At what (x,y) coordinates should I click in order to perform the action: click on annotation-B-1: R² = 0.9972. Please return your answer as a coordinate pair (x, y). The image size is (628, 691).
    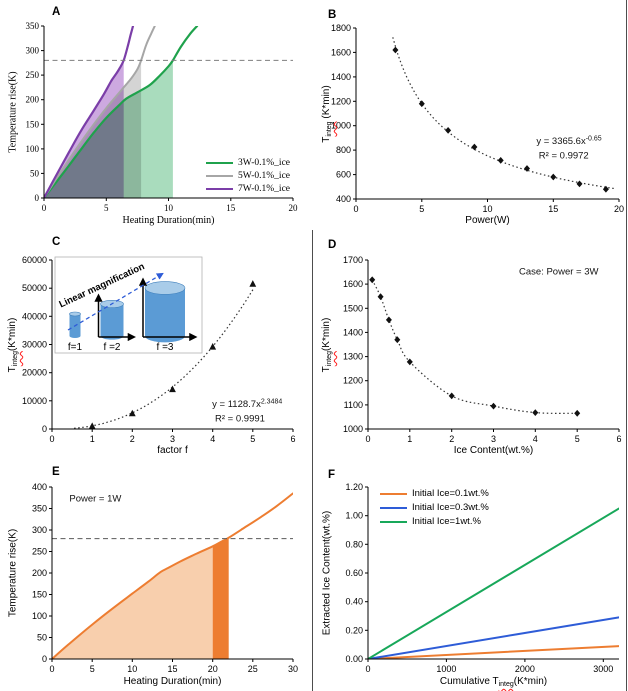
    Looking at the image, I should click on (563, 156).